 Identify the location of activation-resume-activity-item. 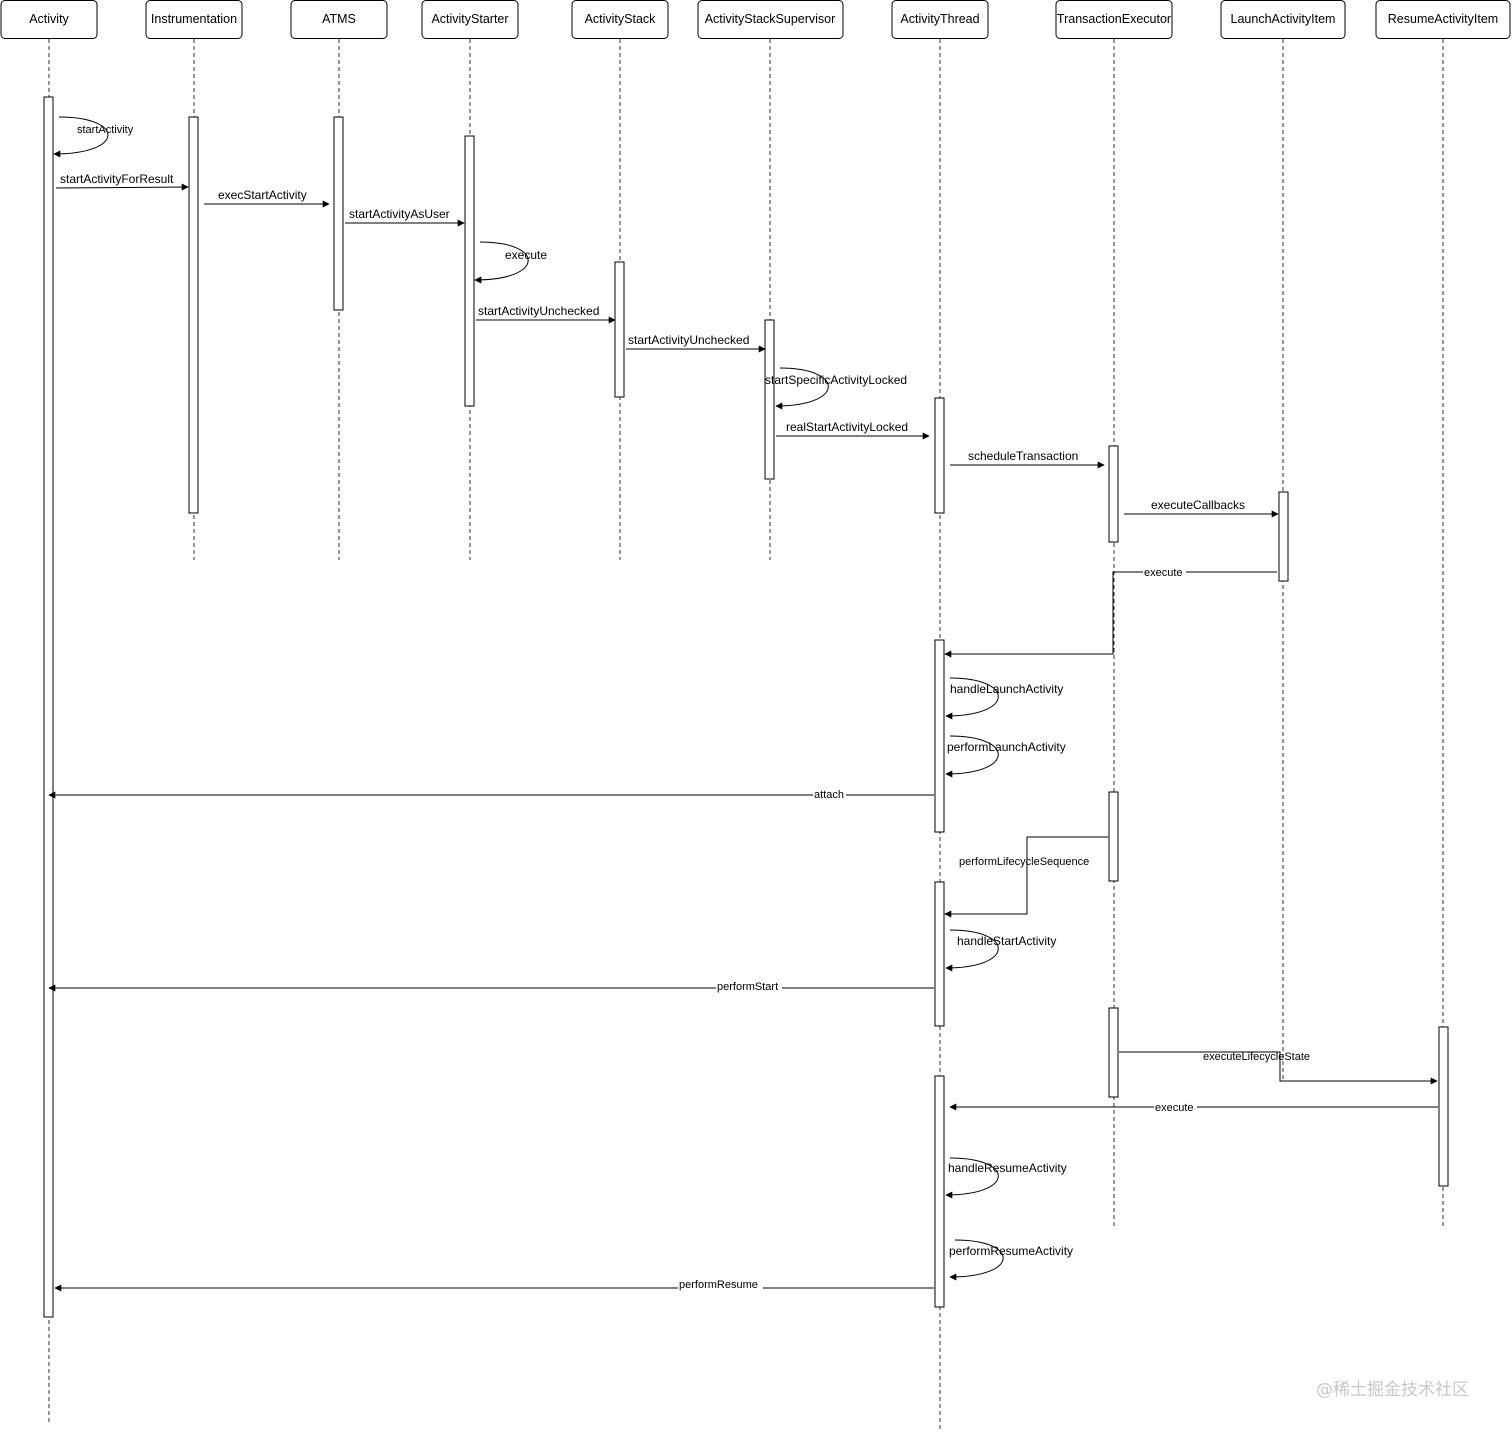
(1443, 1106).